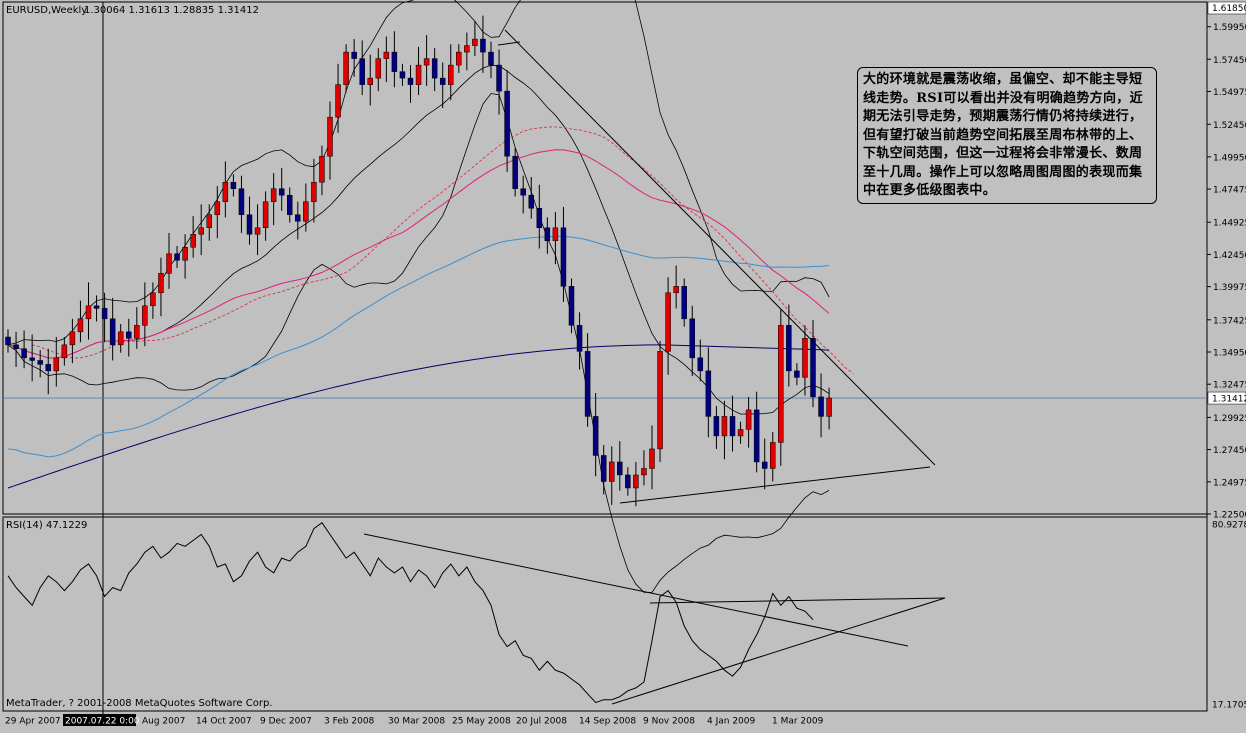 Image resolution: width=1246 pixels, height=733 pixels. What do you see at coordinates (1229, 9) in the screenshot?
I see `y-tick-label: 1.61850` at bounding box center [1229, 9].